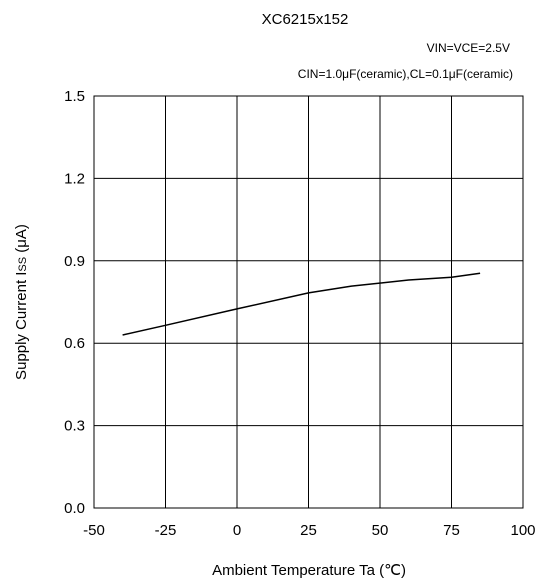 Image resolution: width=553 pixels, height=582 pixels. I want to click on x-tick-label: 0, so click(237, 530).